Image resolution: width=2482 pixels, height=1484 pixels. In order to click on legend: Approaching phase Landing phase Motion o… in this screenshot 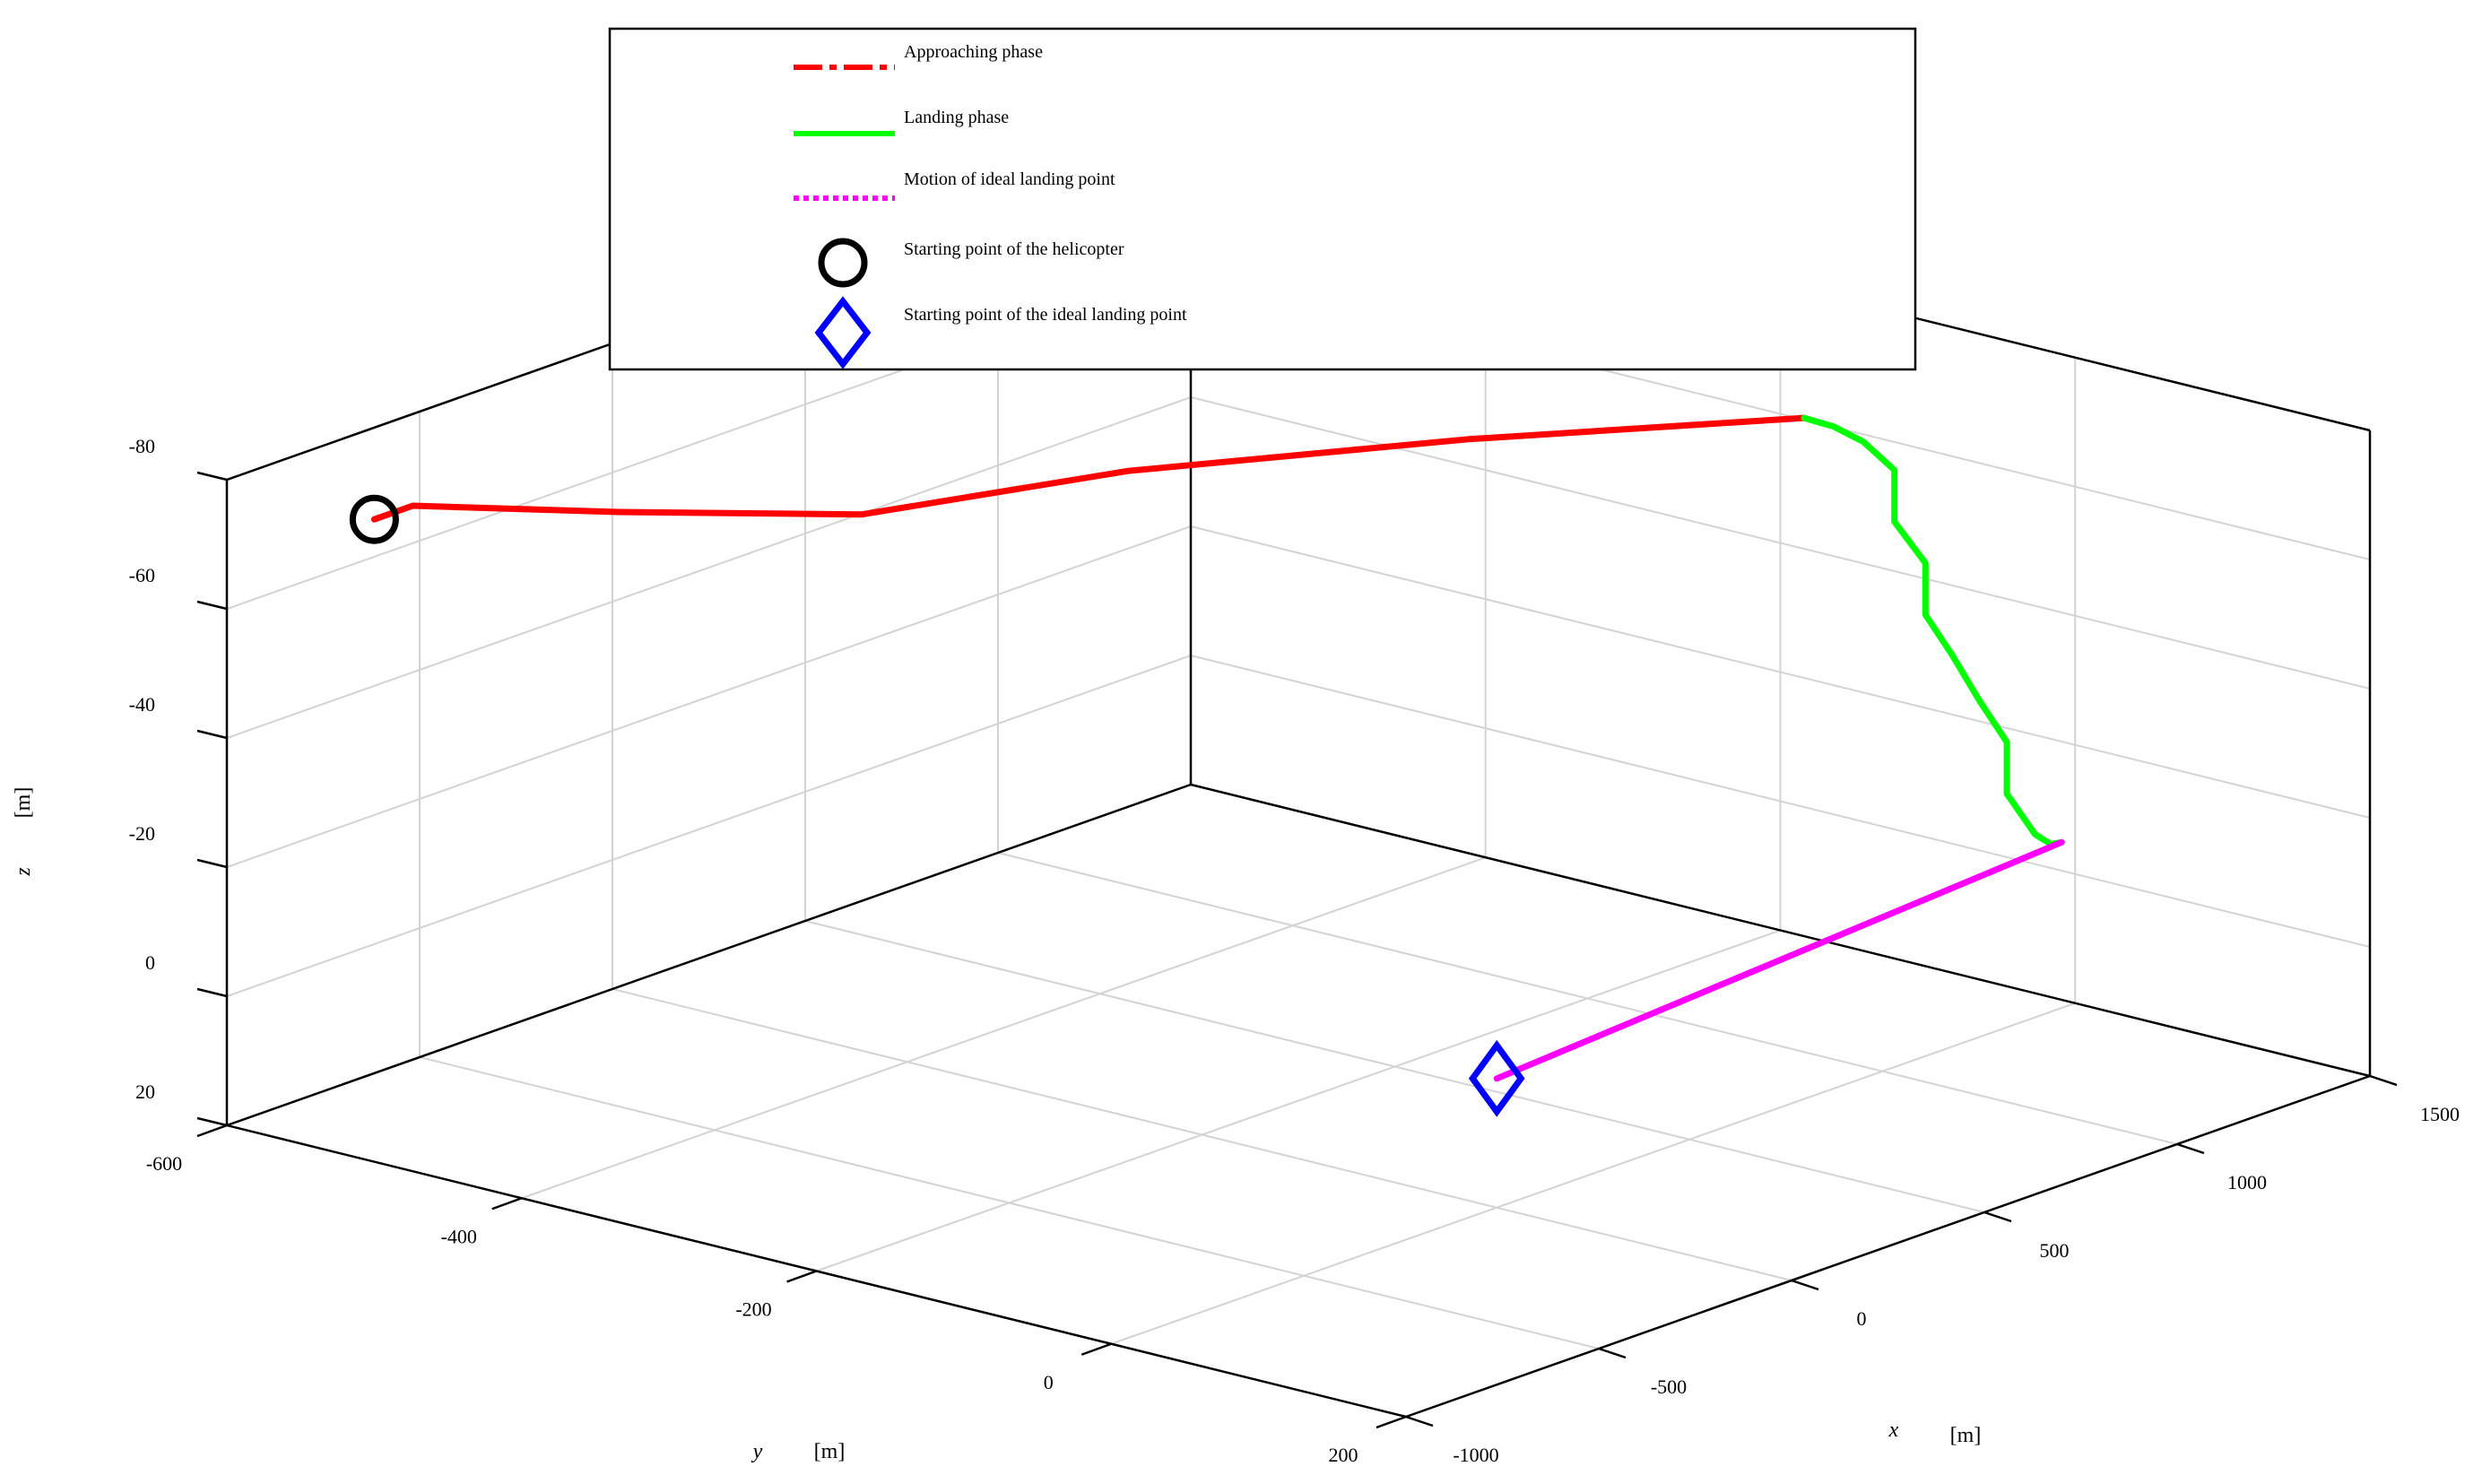, I will do `click(1262, 199)`.